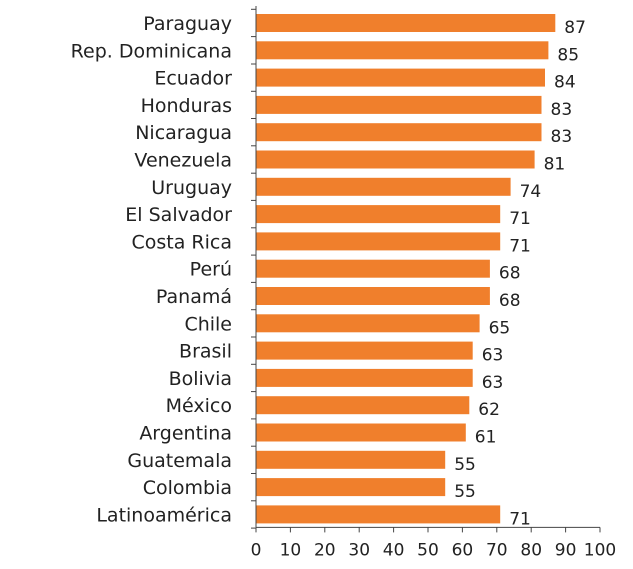 The width and height of the screenshot is (633, 569). What do you see at coordinates (291, 550) in the screenshot?
I see `x-tick-label: 10` at bounding box center [291, 550].